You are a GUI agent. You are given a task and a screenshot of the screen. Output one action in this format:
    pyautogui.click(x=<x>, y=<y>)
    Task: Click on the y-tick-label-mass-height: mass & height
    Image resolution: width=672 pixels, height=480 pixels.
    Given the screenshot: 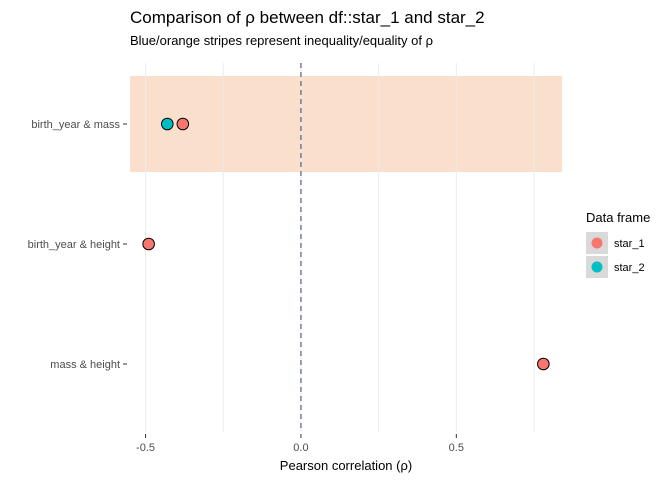 What is the action you would take?
    pyautogui.click(x=85, y=365)
    